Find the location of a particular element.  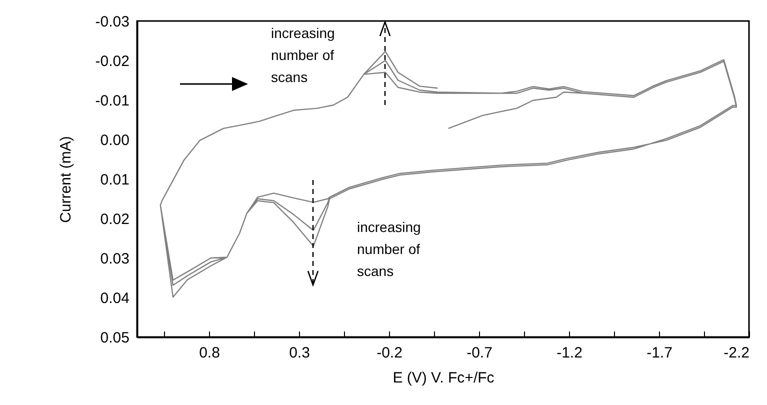

y-tick-label: -0.01 is located at coordinates (112, 101).